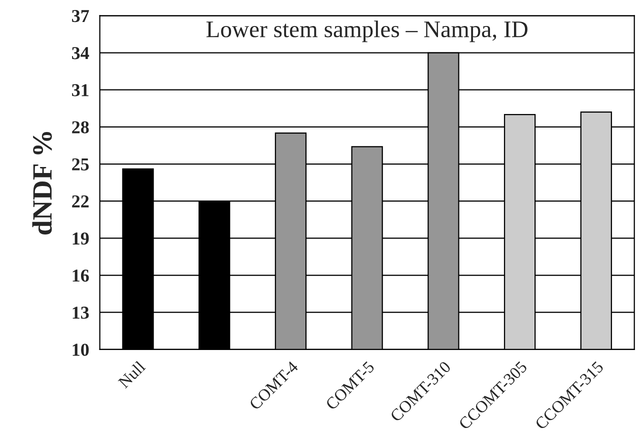 This screenshot has height=448, width=644. I want to click on y-tick-label: 10, so click(80, 350).